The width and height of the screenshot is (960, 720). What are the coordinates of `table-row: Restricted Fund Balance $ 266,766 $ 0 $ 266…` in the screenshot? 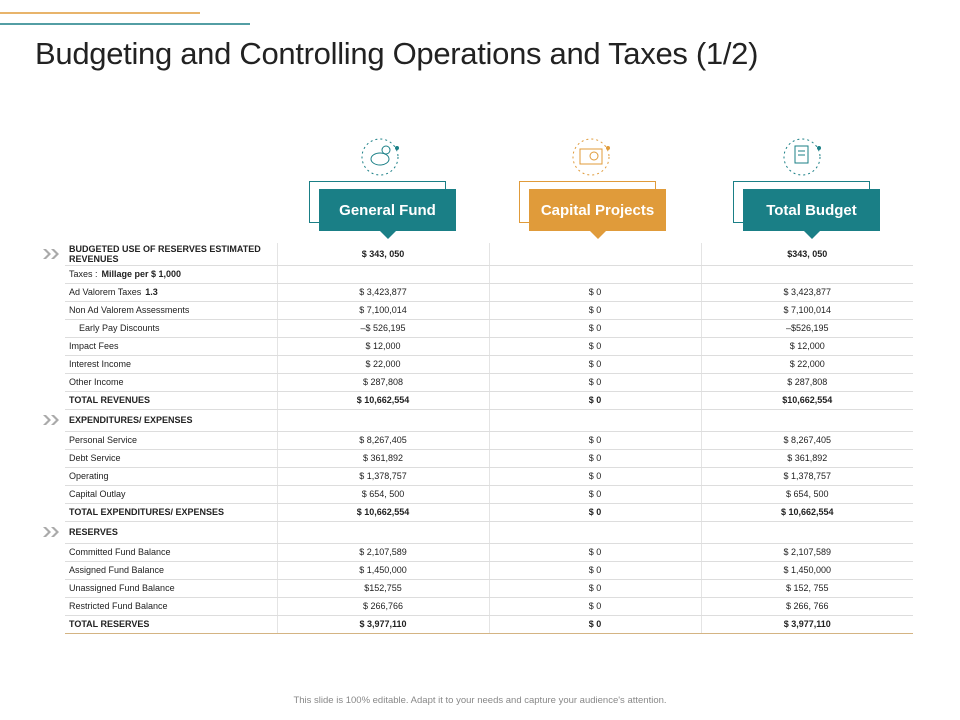 It's located at (489, 606).